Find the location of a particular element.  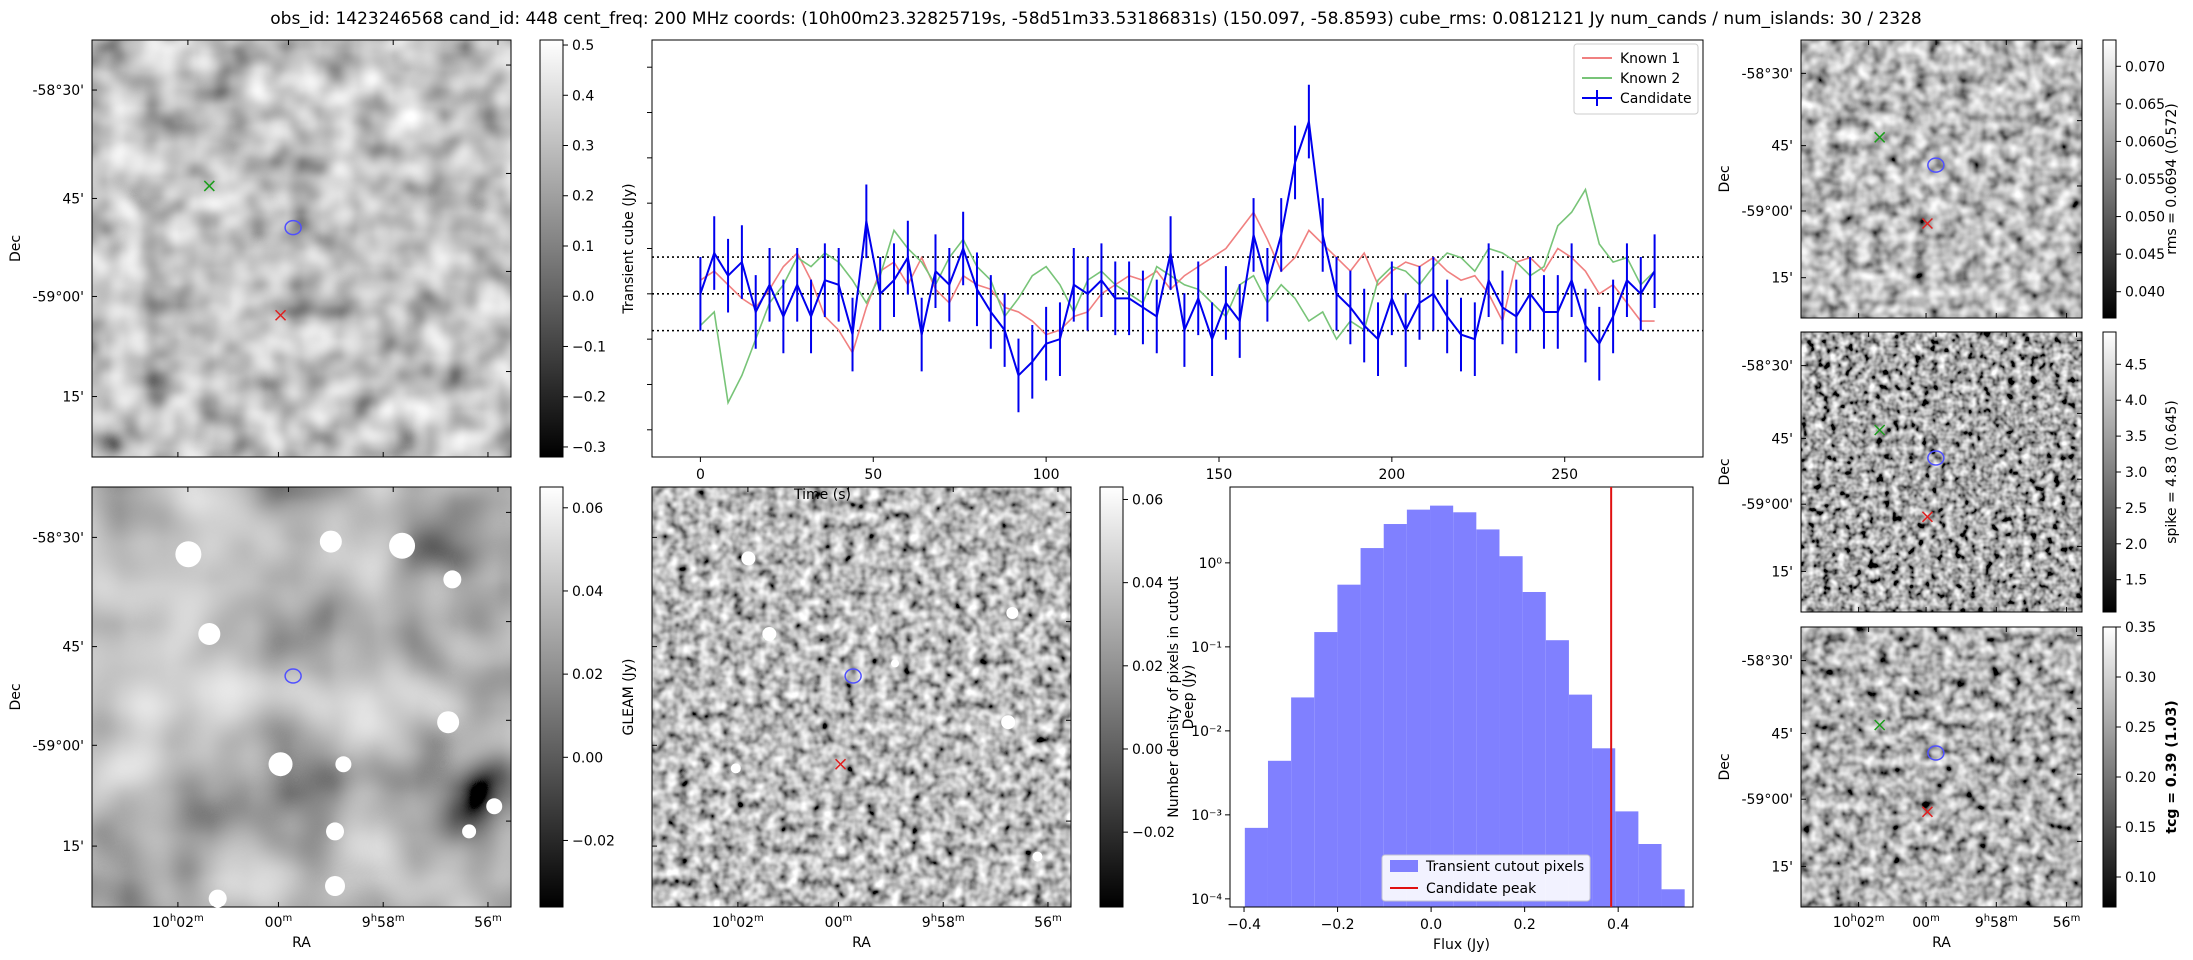

image-panel-deep is located at coordinates (861, 697).